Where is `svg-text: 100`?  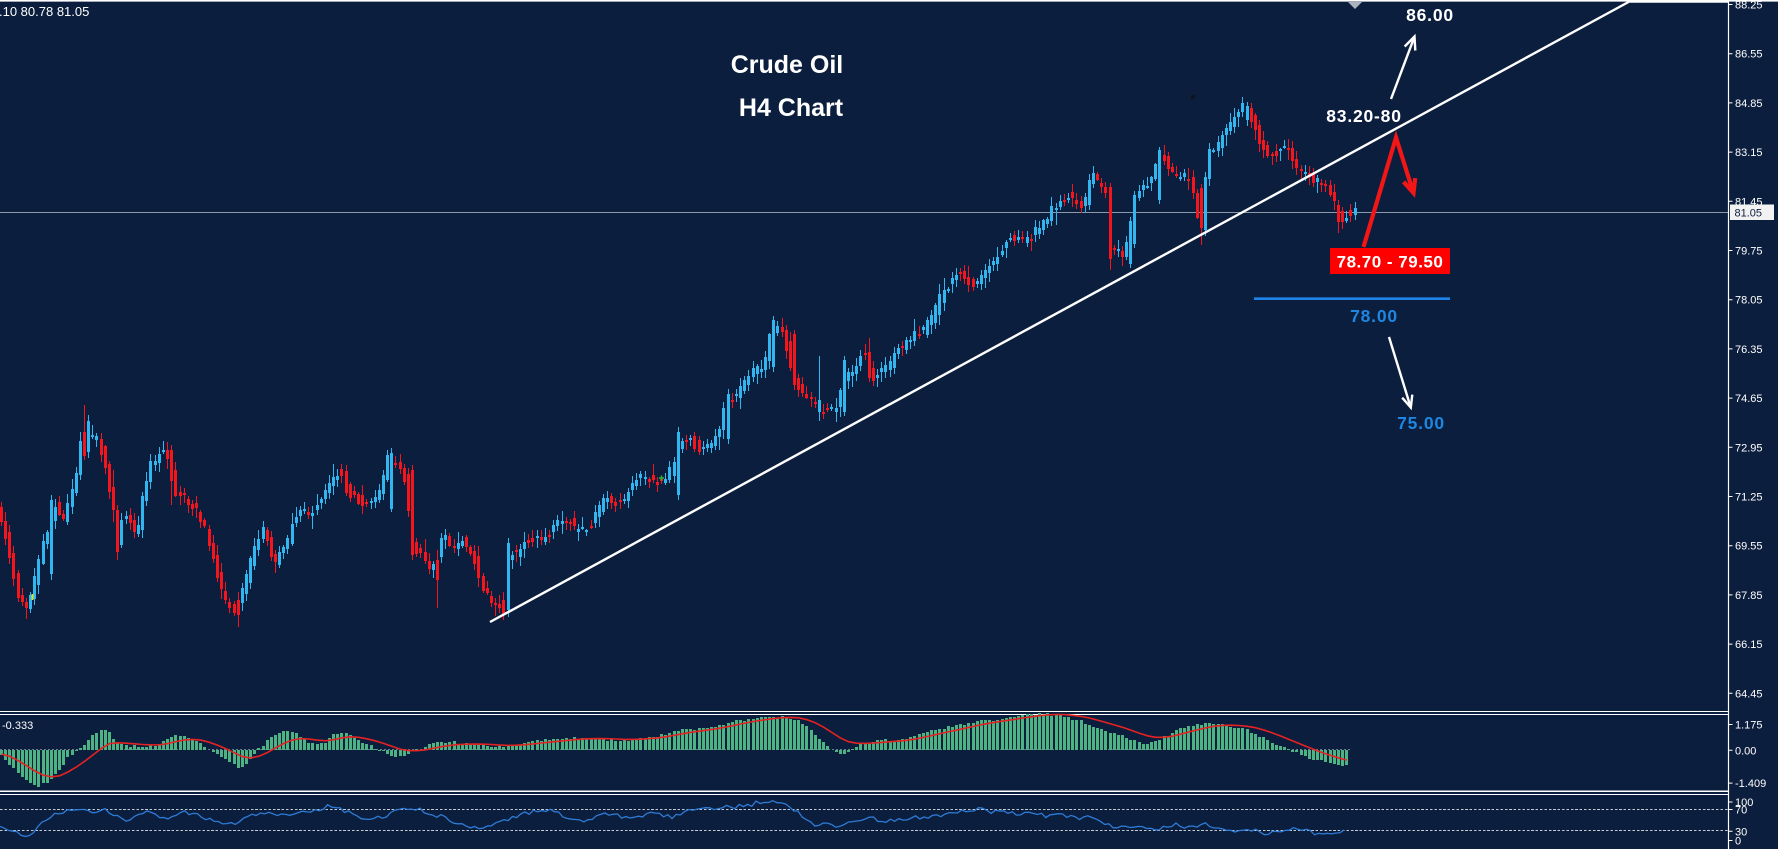 svg-text: 100 is located at coordinates (1744, 803).